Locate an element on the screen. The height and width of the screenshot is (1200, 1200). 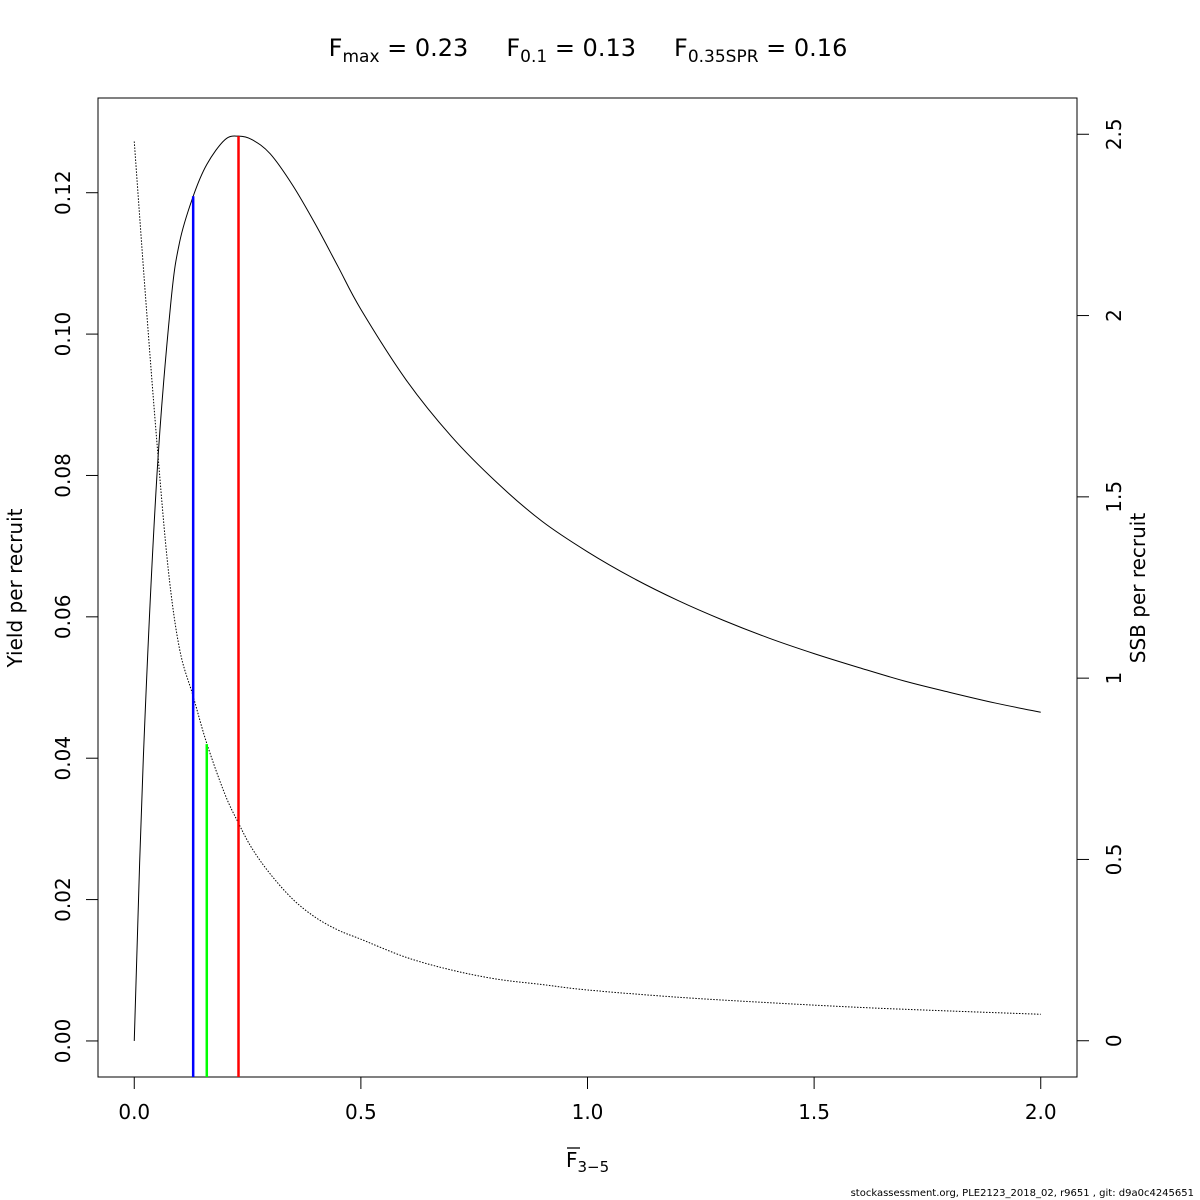
x-axis-label: F3−5 is located at coordinates (587, 1161).